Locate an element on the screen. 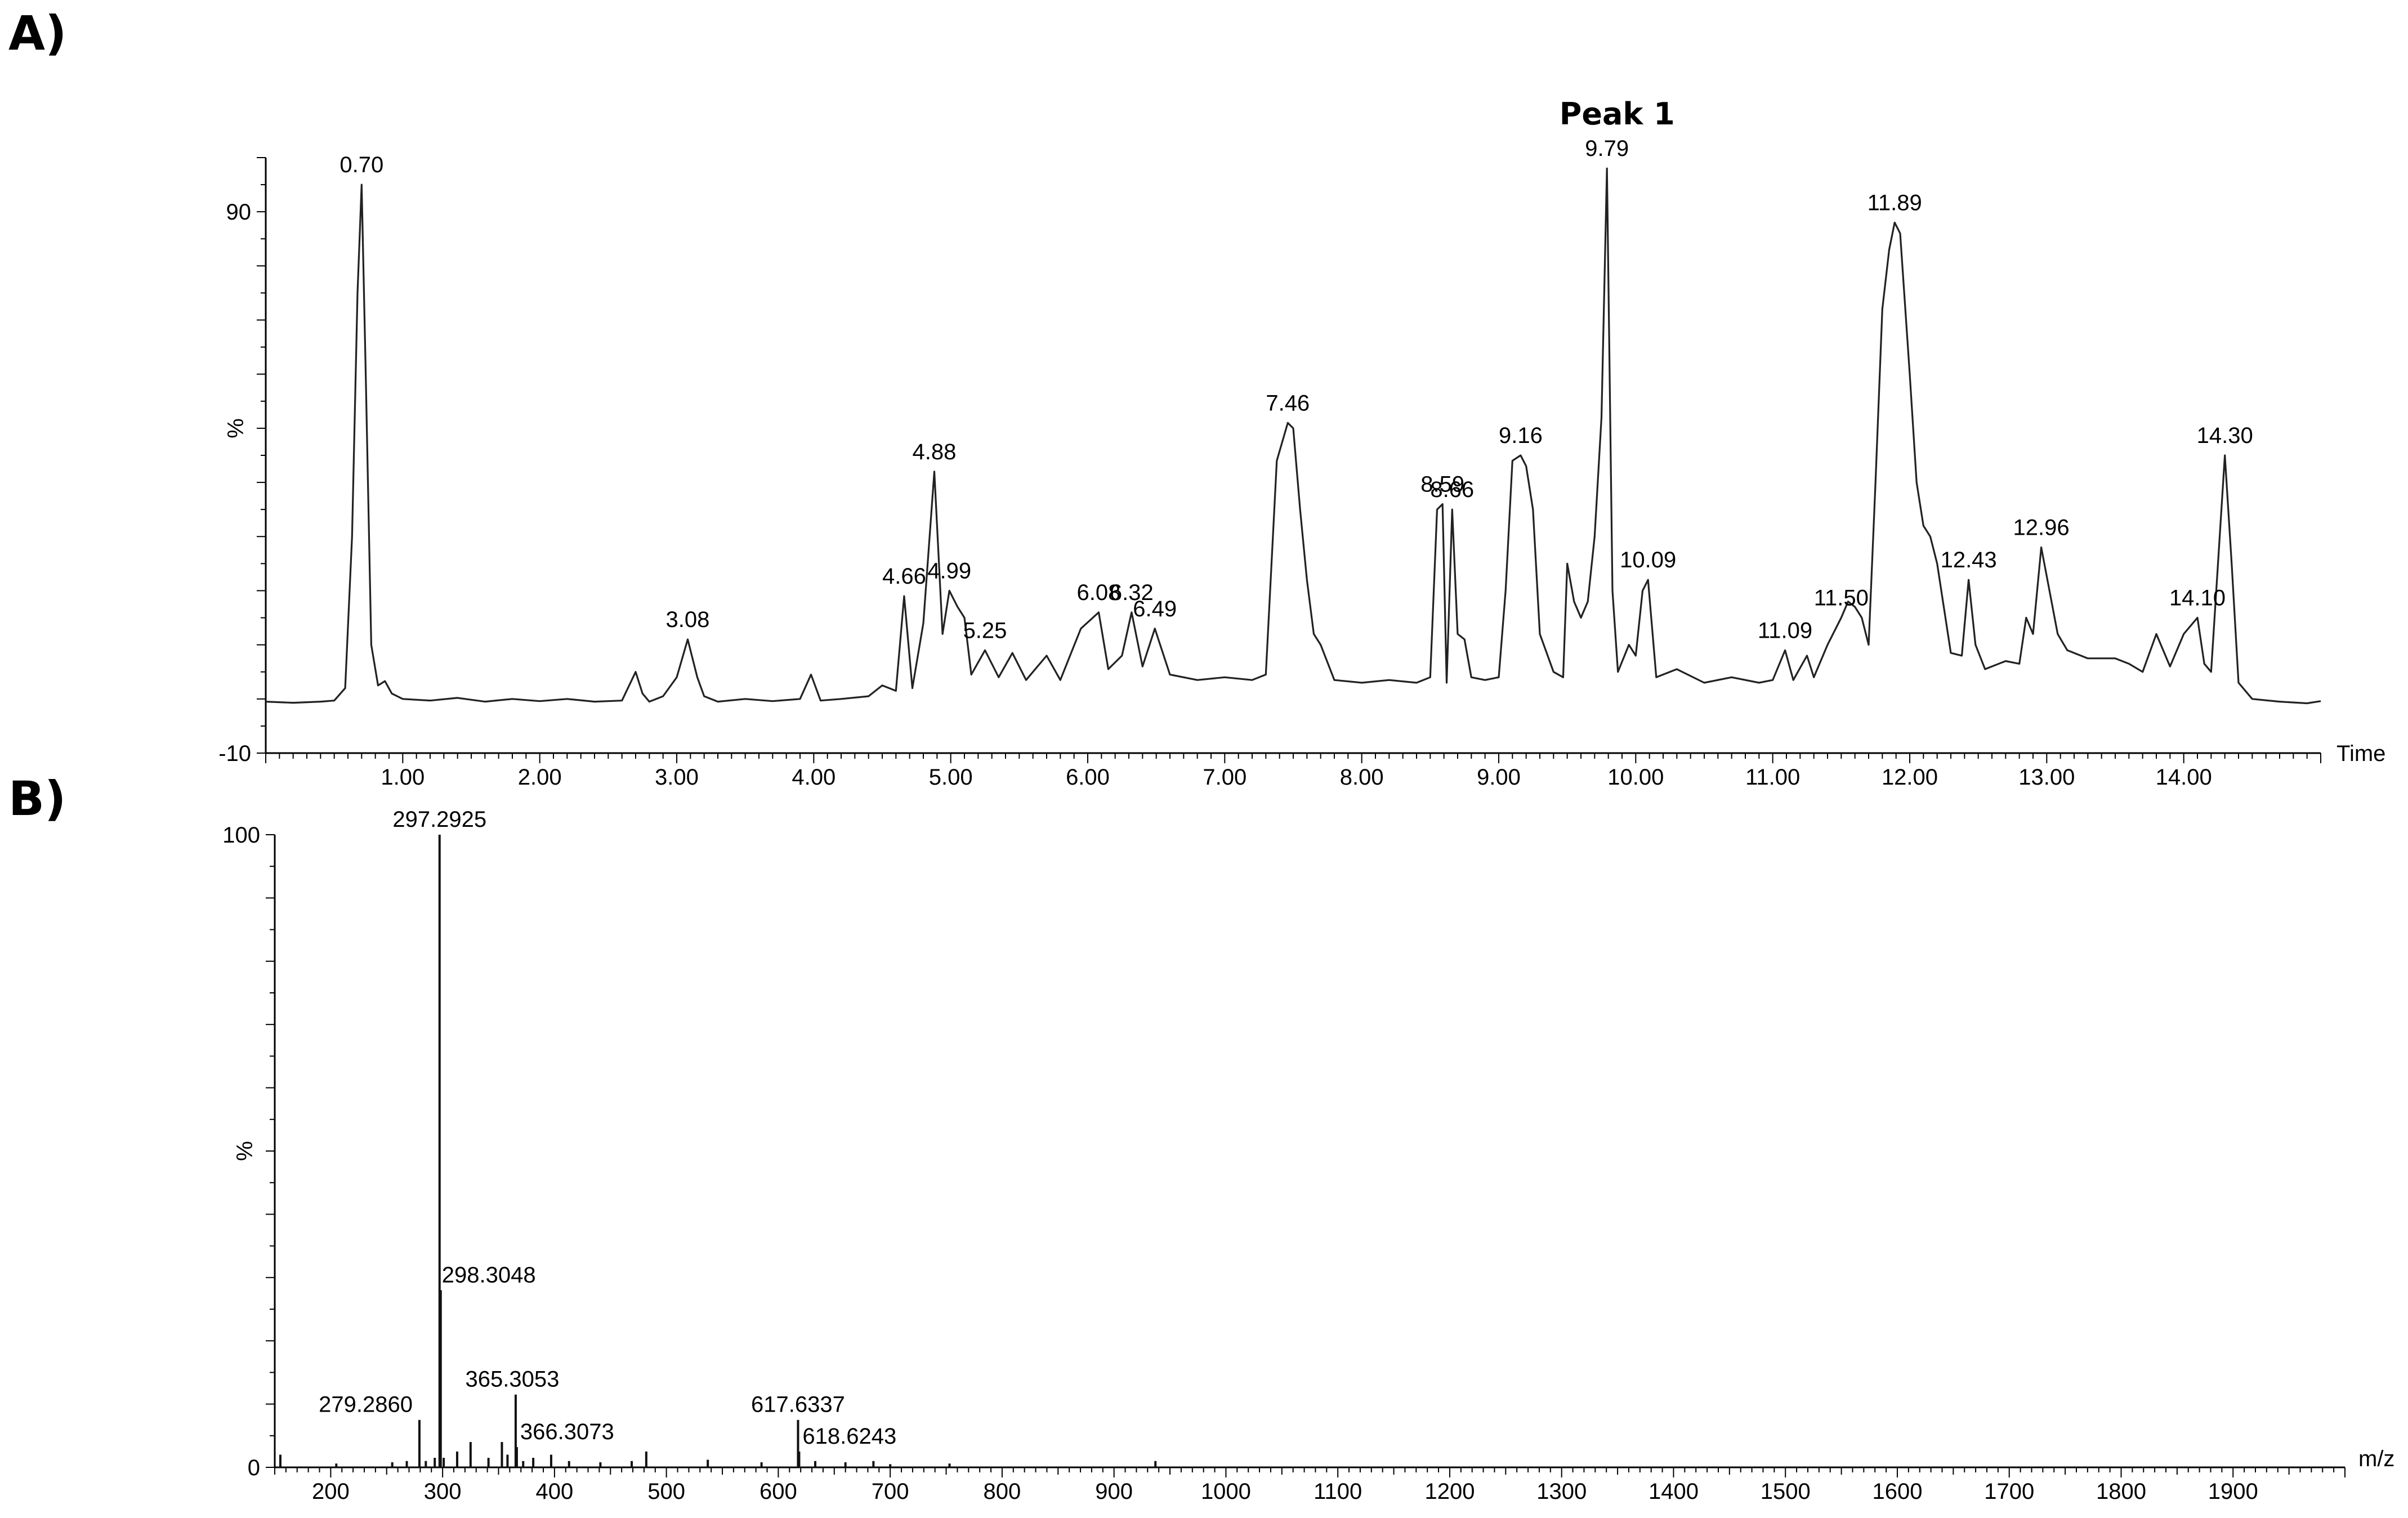 The width and height of the screenshot is (2408, 1518). x-tick-label: 800 is located at coordinates (1003, 1491).